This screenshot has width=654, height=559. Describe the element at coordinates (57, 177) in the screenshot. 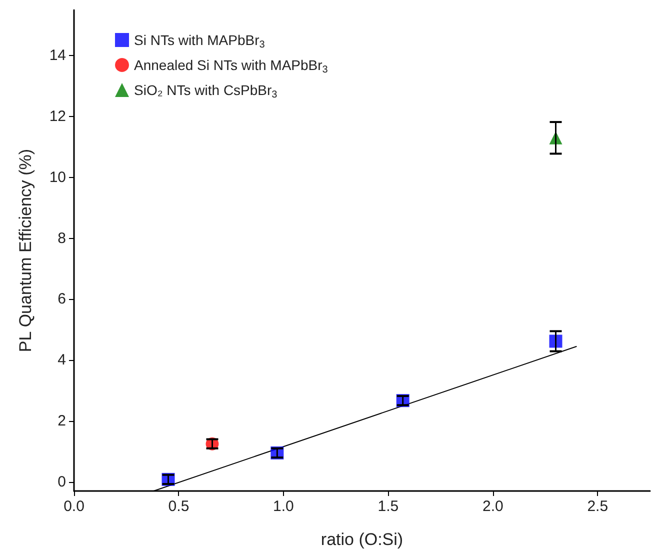

I see `y-tick-label: 10` at that location.